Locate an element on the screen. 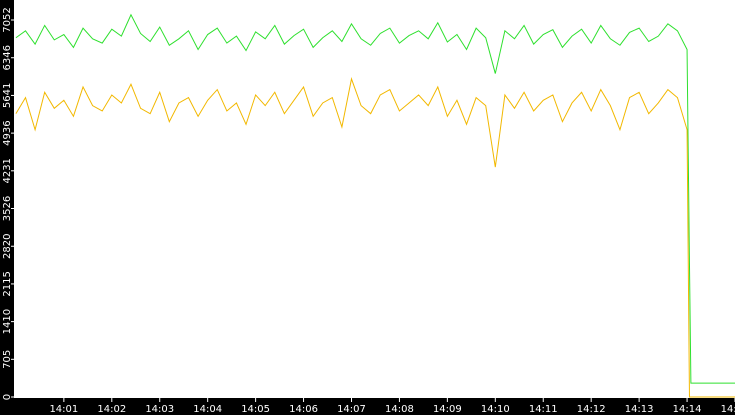 This screenshot has width=735, height=415. x-tick-label: 14:10 is located at coordinates (495, 409).